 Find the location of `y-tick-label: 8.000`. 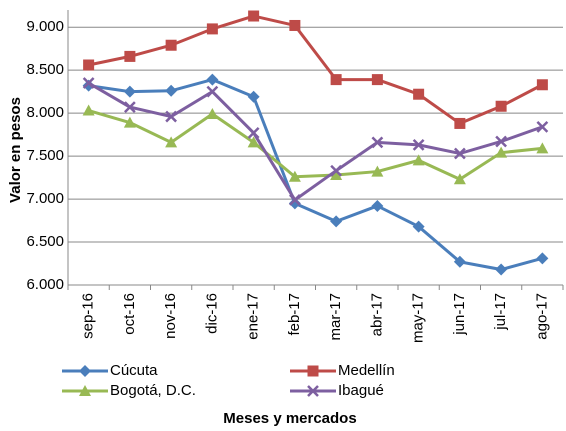

y-tick-label: 8.000 is located at coordinates (45, 112).